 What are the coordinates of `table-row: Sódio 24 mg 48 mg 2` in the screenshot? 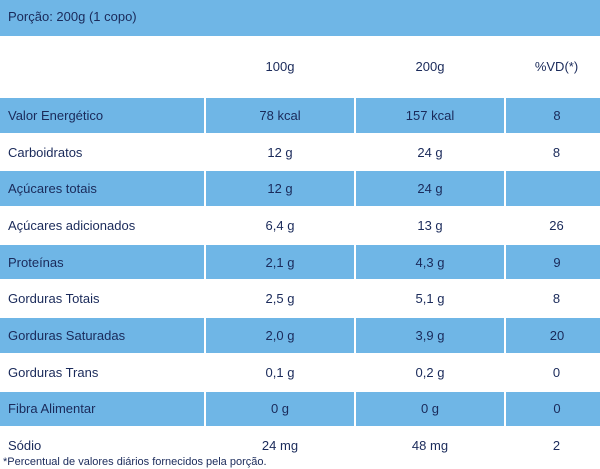 It's located at (300, 445).